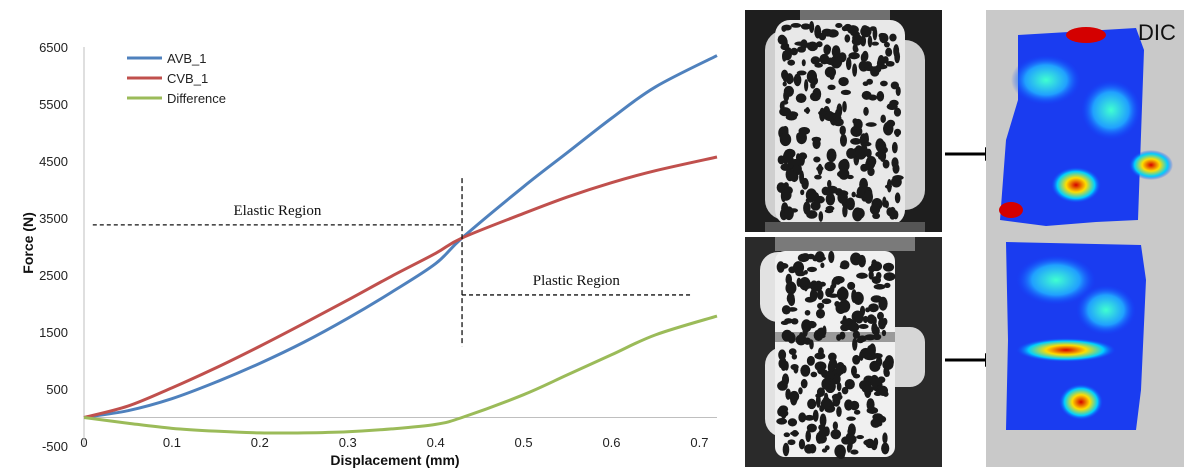 This screenshot has width=1184, height=470. What do you see at coordinates (699, 442) in the screenshot?
I see `x-tick-label: 0.7` at bounding box center [699, 442].